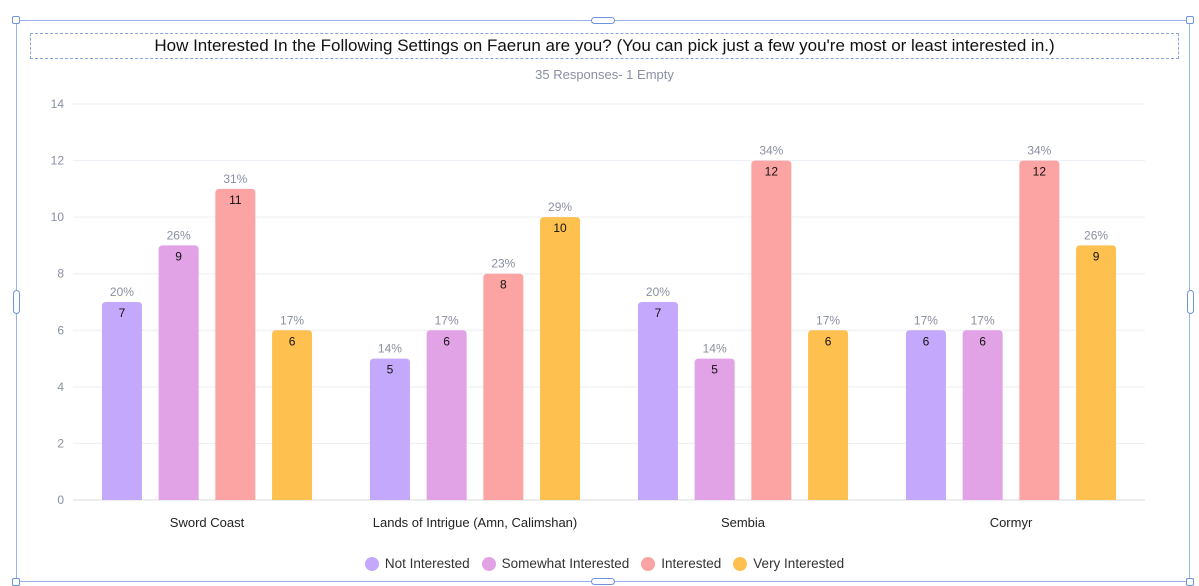  I want to click on resize-handle-top, so click(603, 20).